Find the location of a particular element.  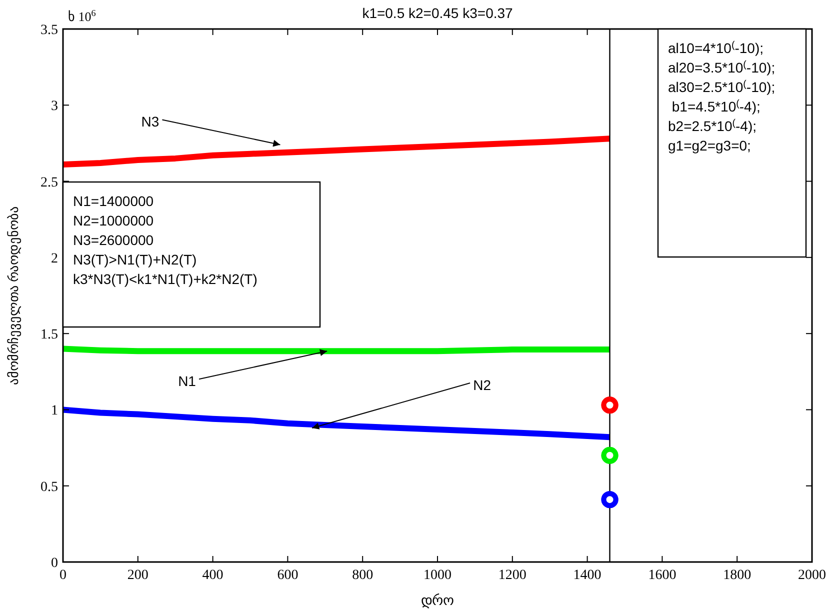

x-tick-label: 200 is located at coordinates (137, 575).